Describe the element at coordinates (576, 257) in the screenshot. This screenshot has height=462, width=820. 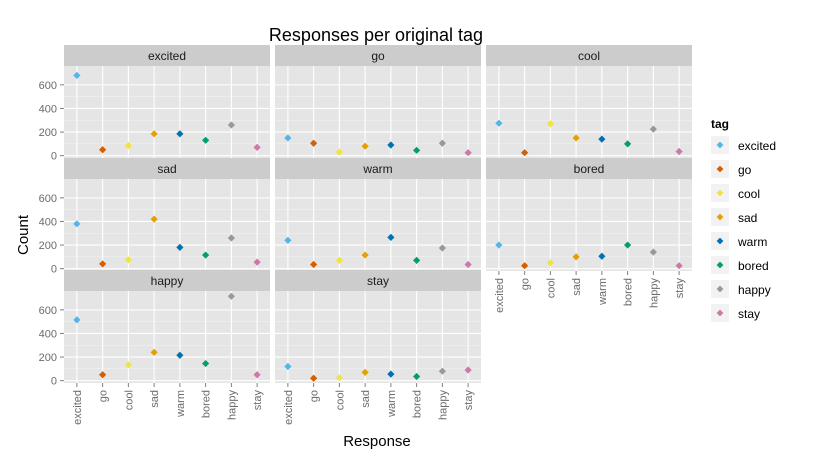
I see `data-point-bored-sad` at that location.